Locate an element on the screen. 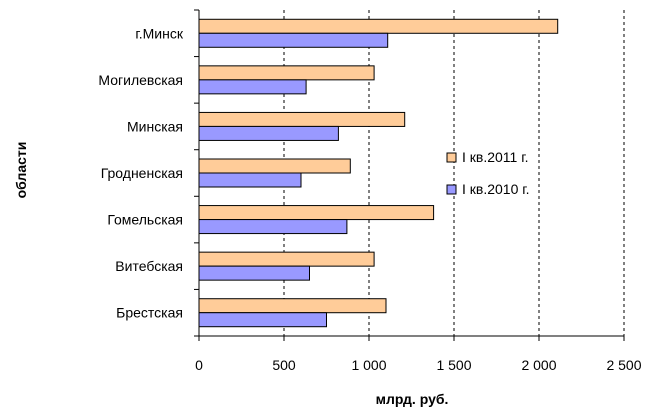 This screenshot has height=417, width=664. category-label: Витебская is located at coordinates (149, 266).